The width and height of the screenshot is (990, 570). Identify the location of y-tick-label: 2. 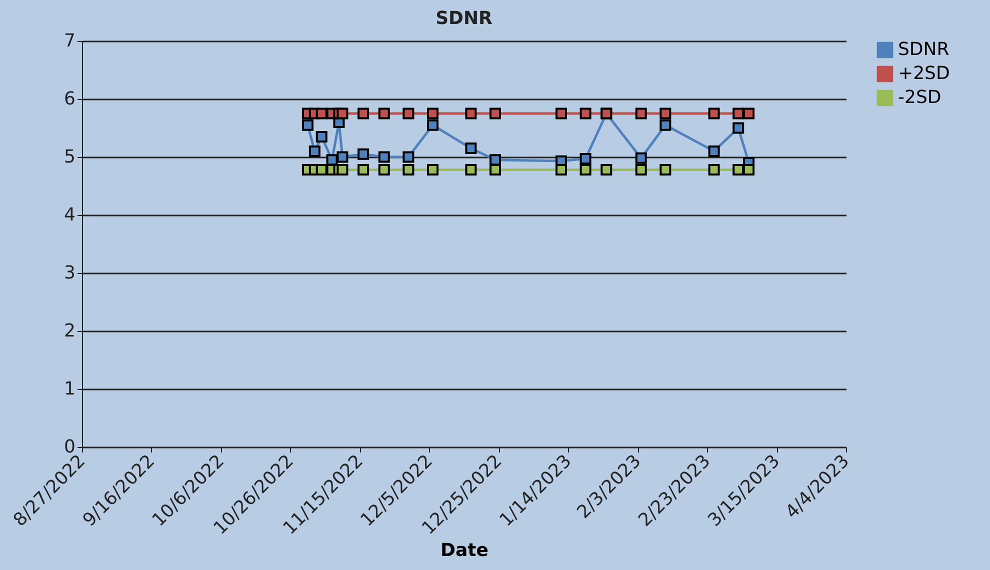
(70, 331).